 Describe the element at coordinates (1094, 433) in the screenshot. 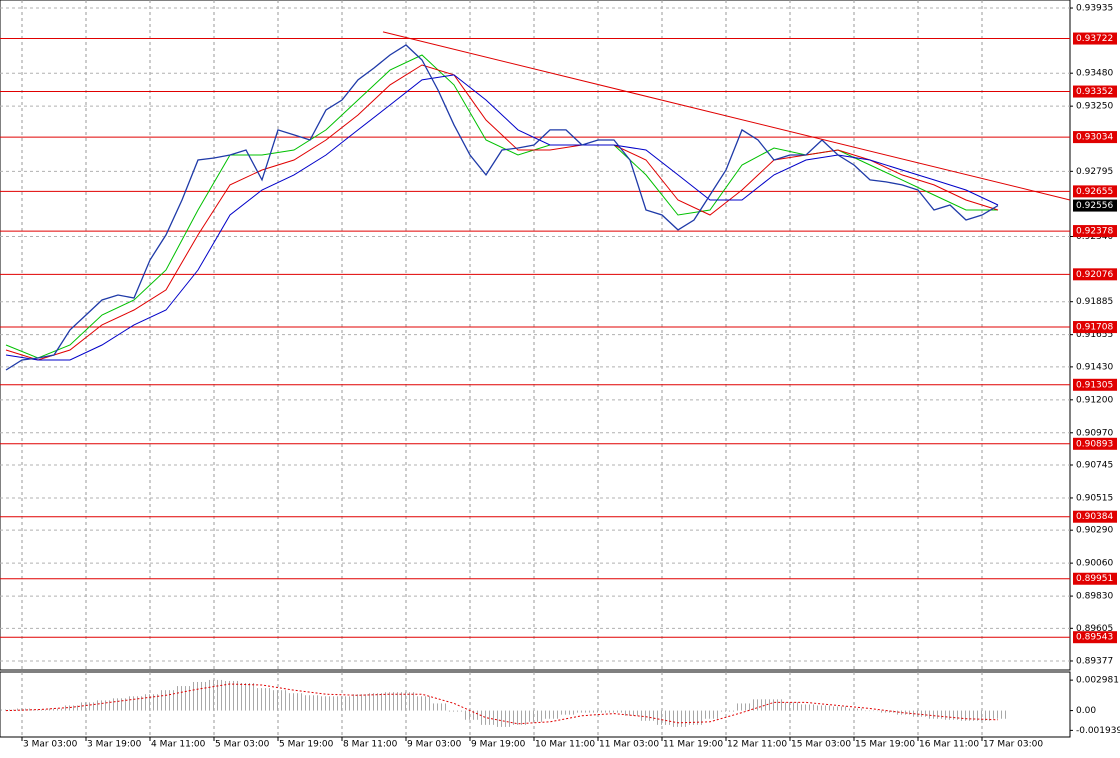

I see `y-tick-label: 0.90970` at that location.